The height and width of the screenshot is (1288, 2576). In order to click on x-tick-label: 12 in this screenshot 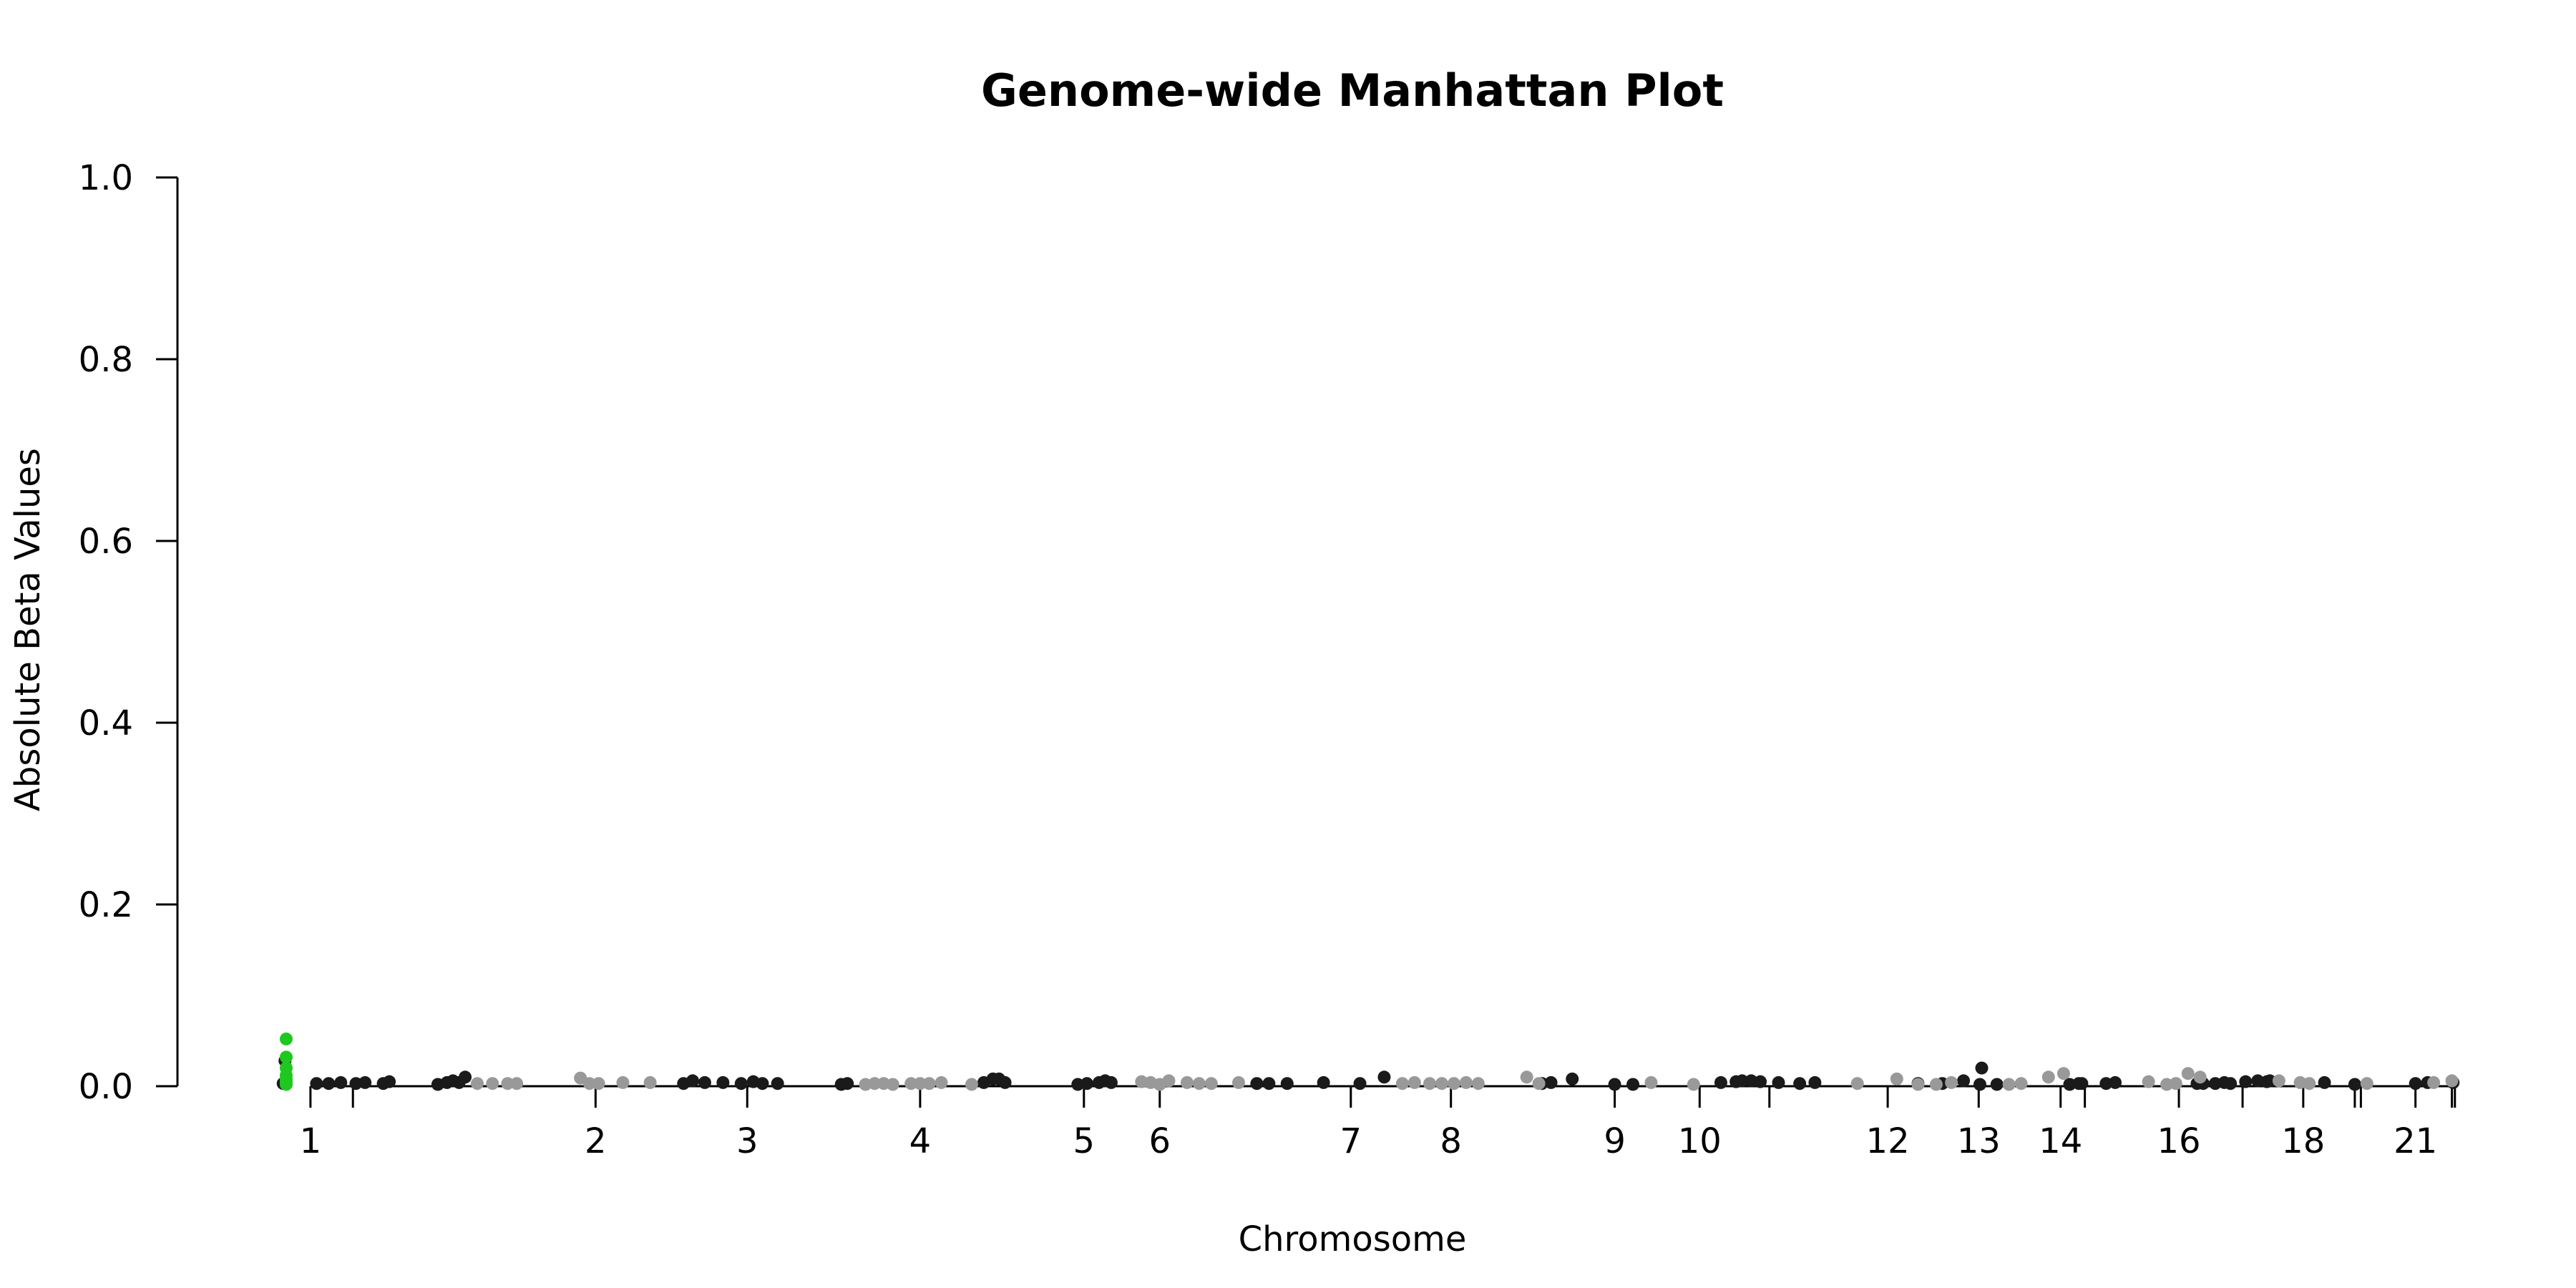, I will do `click(1888, 1141)`.